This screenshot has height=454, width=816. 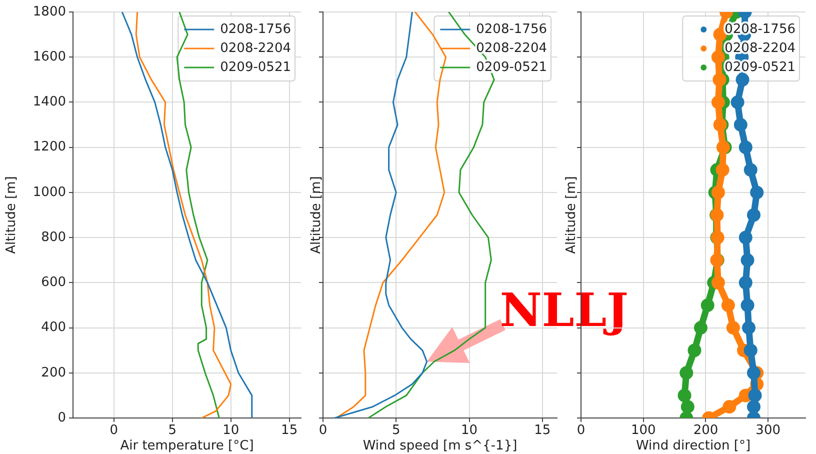 I want to click on x-axis-title: Wind speed [m s^{-1}], so click(x=440, y=446).